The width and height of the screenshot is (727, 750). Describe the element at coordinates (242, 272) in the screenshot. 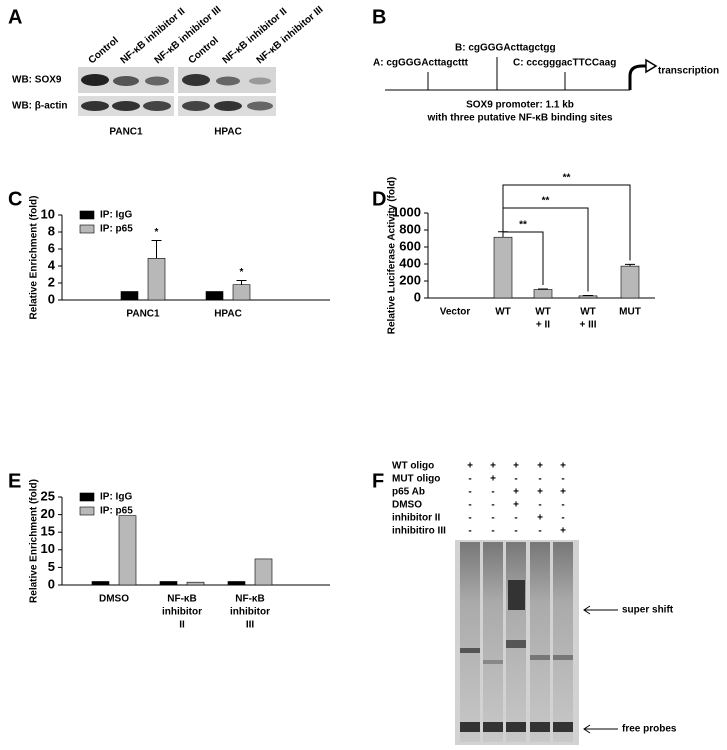

I see `significance: *` at that location.